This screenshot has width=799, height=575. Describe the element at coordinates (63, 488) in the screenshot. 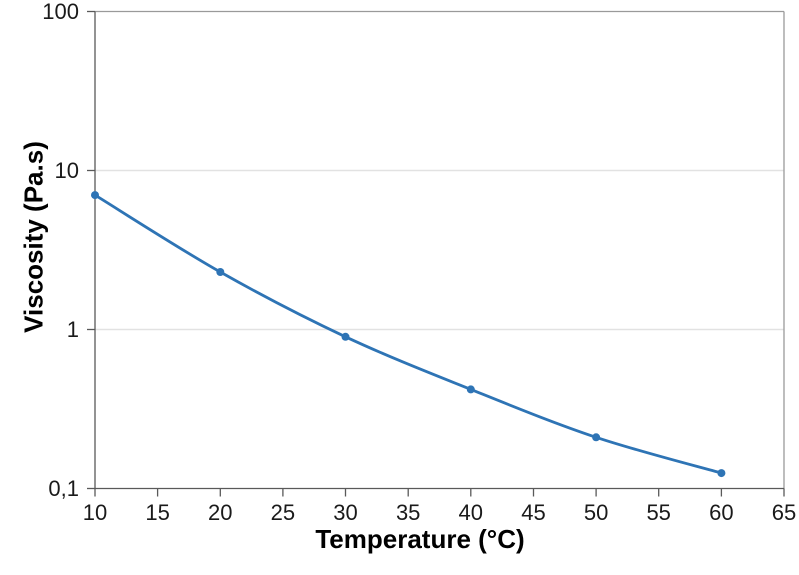

I see `y-tick-label: 0,1` at that location.